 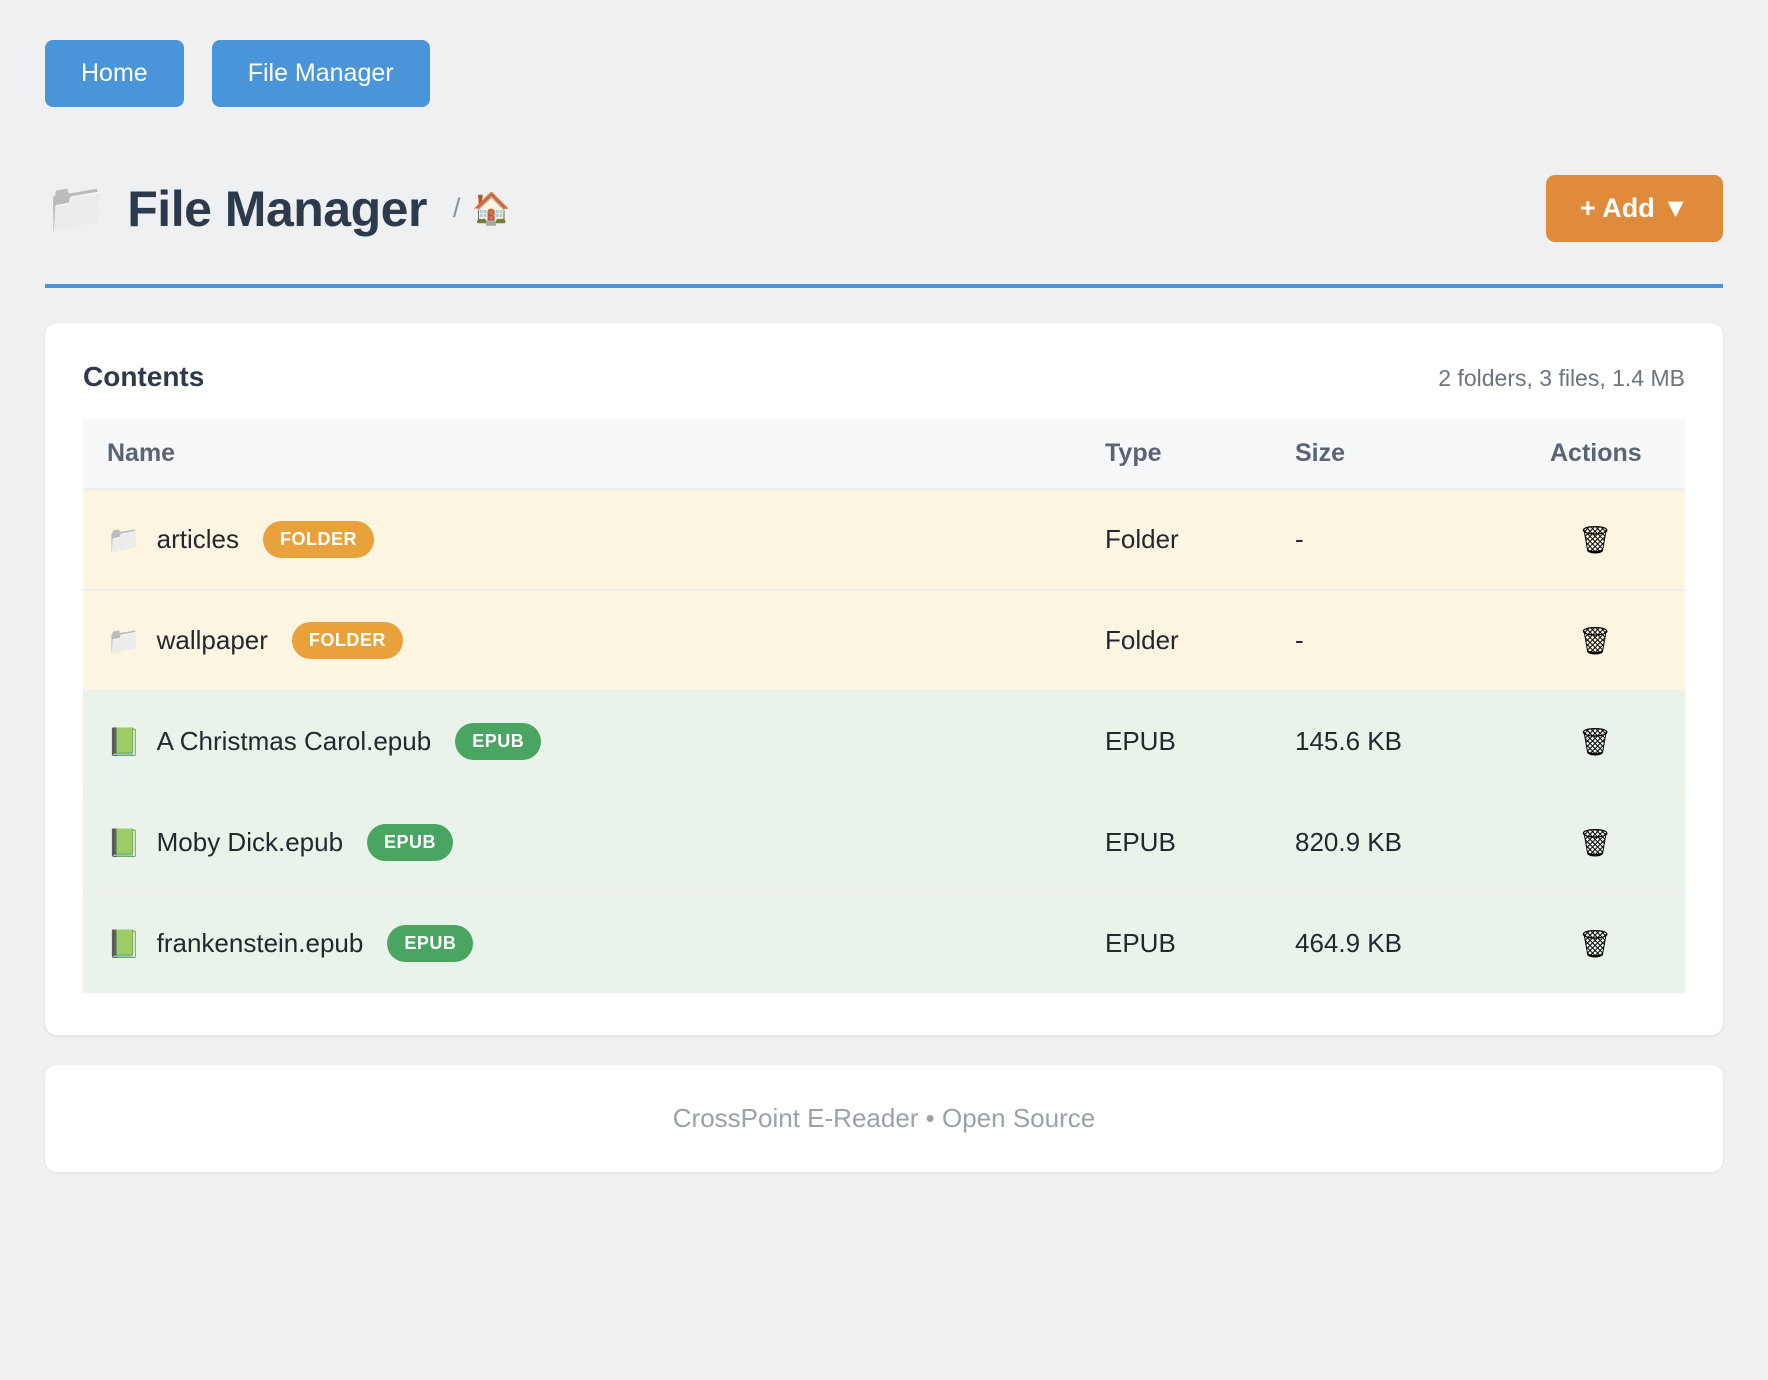 I want to click on column-header-actions: Actions, so click(x=1617, y=454).